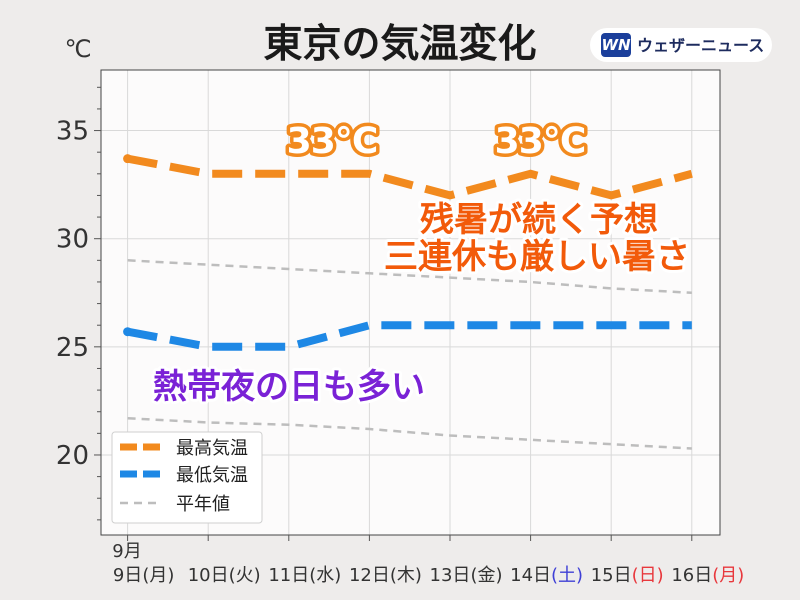 This screenshot has width=800, height=600. What do you see at coordinates (616, 45) in the screenshot?
I see `logo-badge-text: WN` at bounding box center [616, 45].